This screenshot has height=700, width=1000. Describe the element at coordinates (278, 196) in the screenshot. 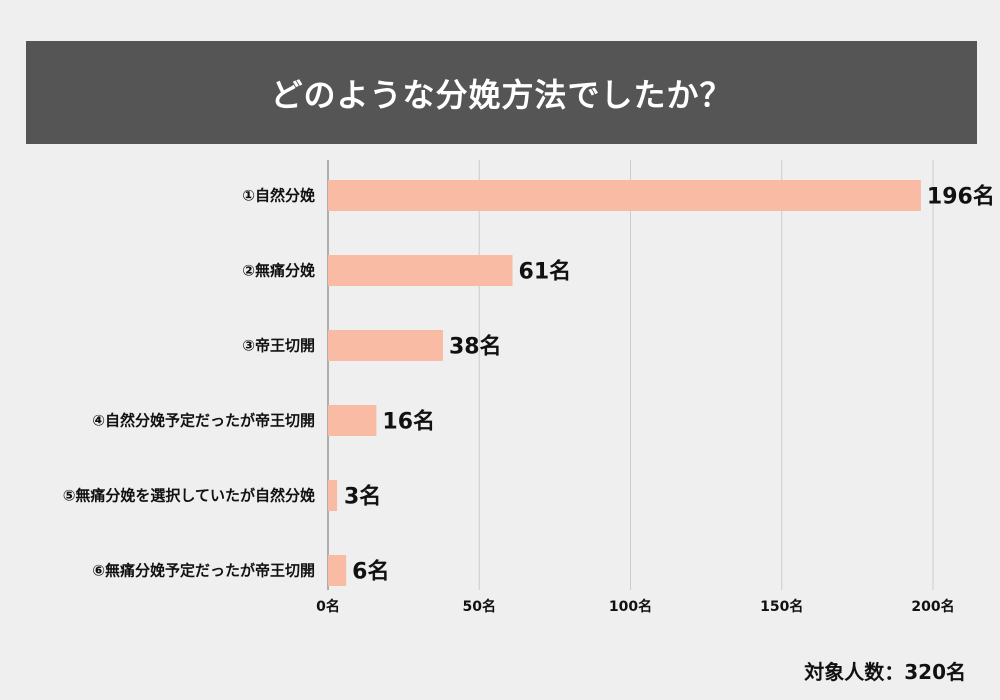

I see `category-label: ①自然分娩` at that location.